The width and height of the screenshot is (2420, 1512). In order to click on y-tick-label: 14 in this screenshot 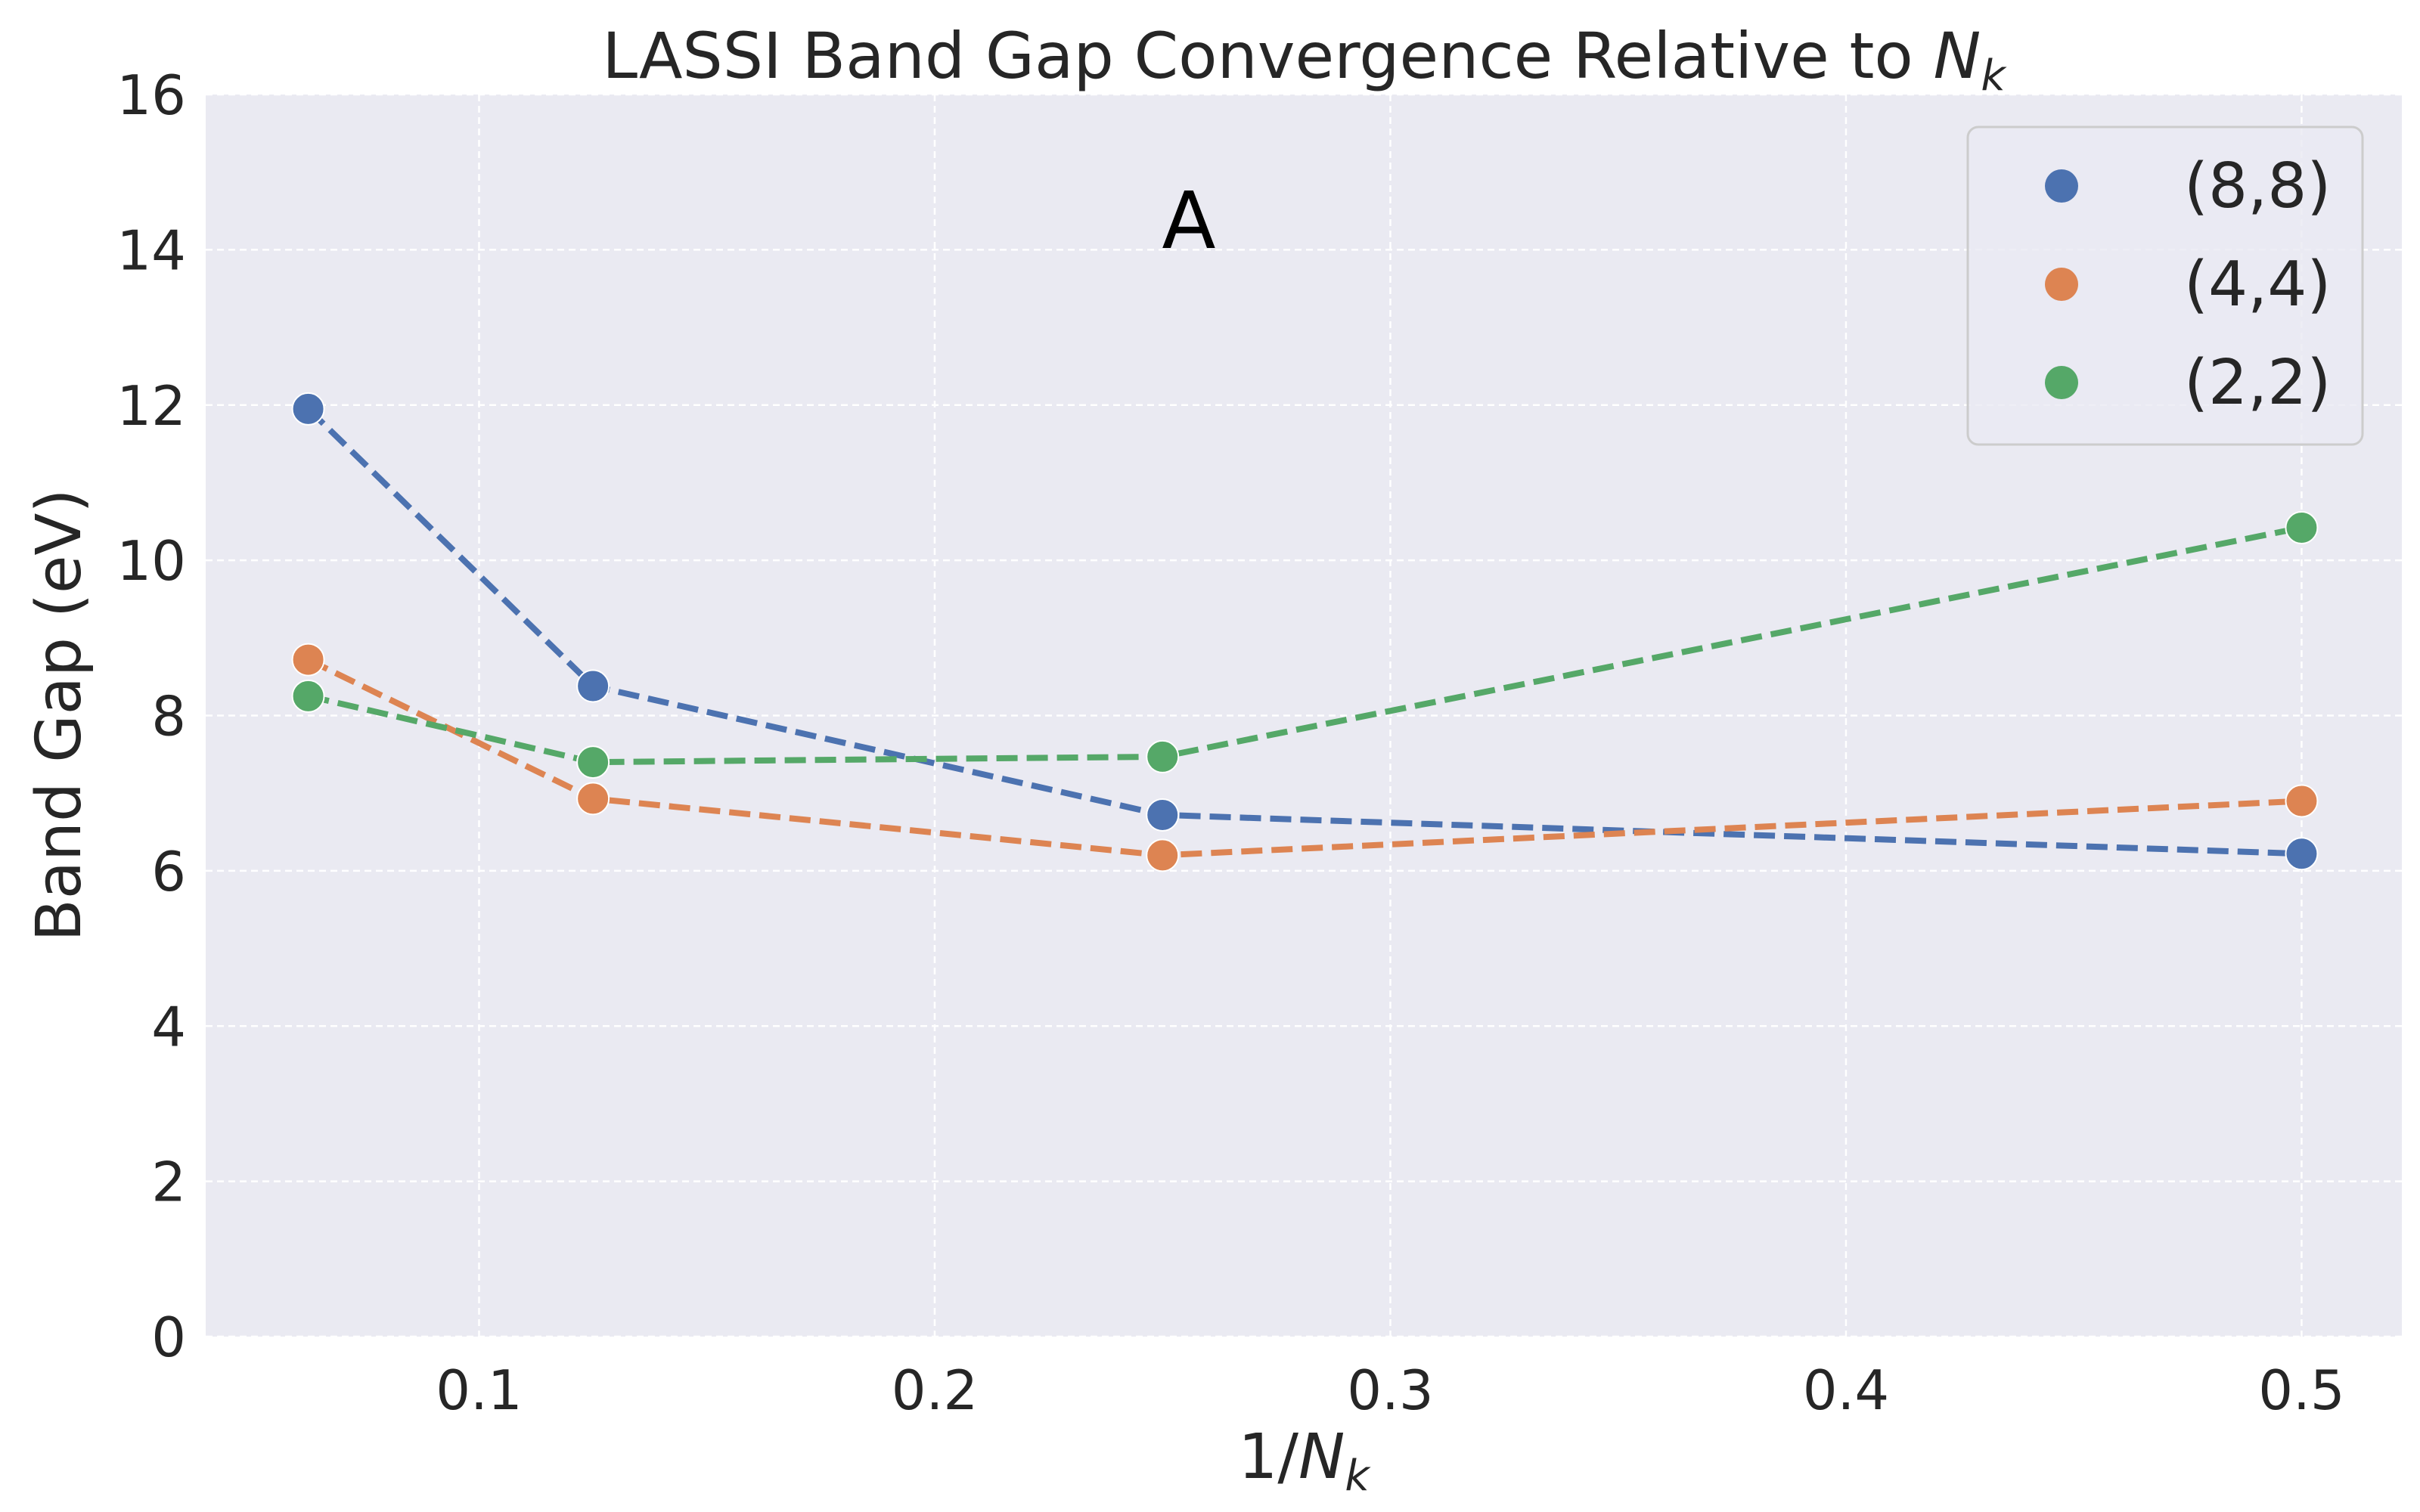, I will do `click(151, 250)`.